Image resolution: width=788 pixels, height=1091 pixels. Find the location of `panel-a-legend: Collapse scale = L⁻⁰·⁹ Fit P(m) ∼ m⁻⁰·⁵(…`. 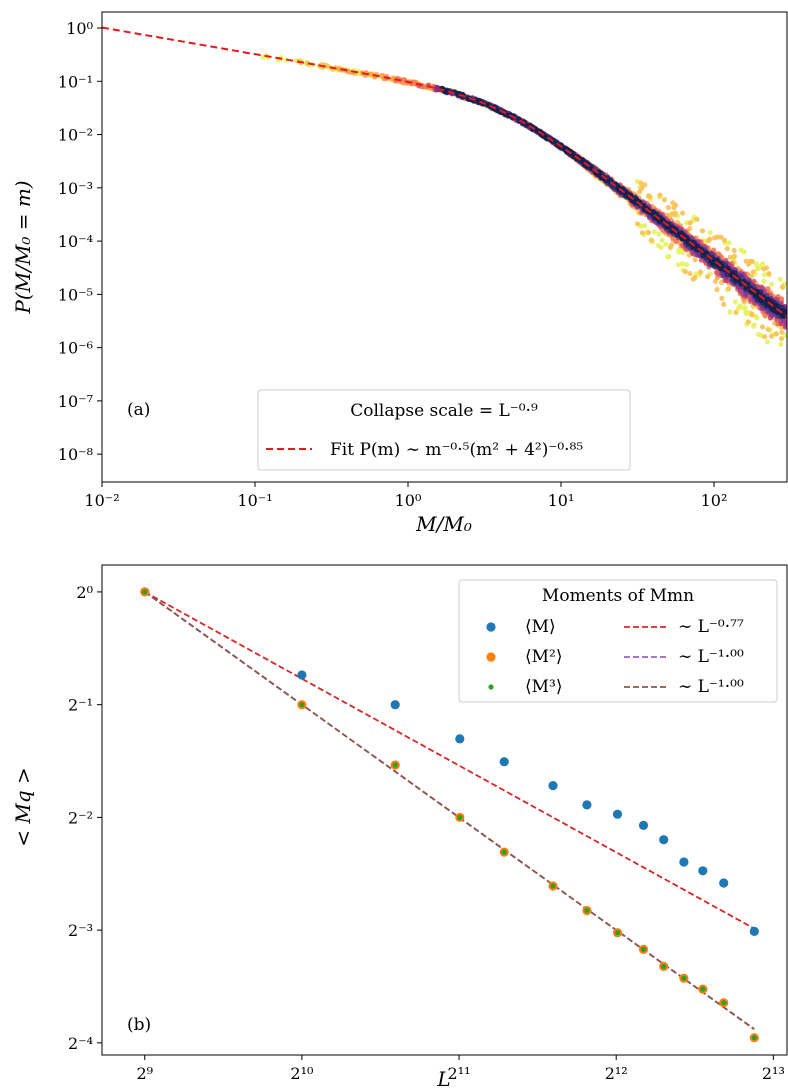

panel-a-legend: Collapse scale = L⁻⁰·⁹ Fit P(m) ∼ m⁻⁰·⁵(… is located at coordinates (444, 430).